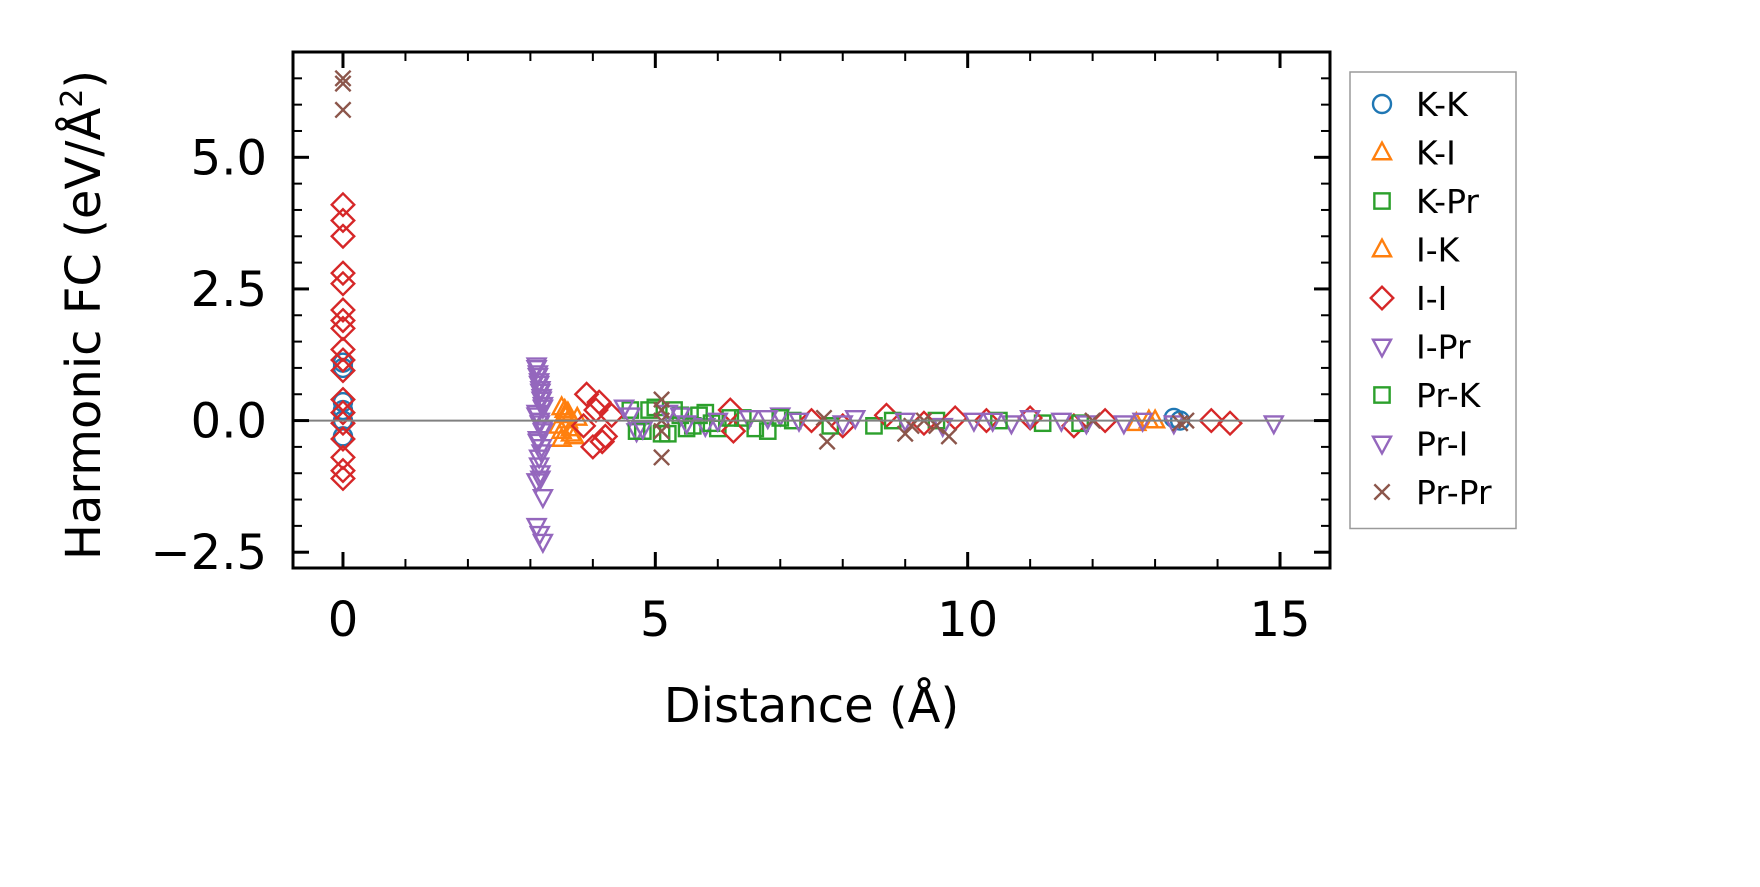  Describe the element at coordinates (1382, 445) in the screenshot. I see `legend-marker-pr-i` at that location.